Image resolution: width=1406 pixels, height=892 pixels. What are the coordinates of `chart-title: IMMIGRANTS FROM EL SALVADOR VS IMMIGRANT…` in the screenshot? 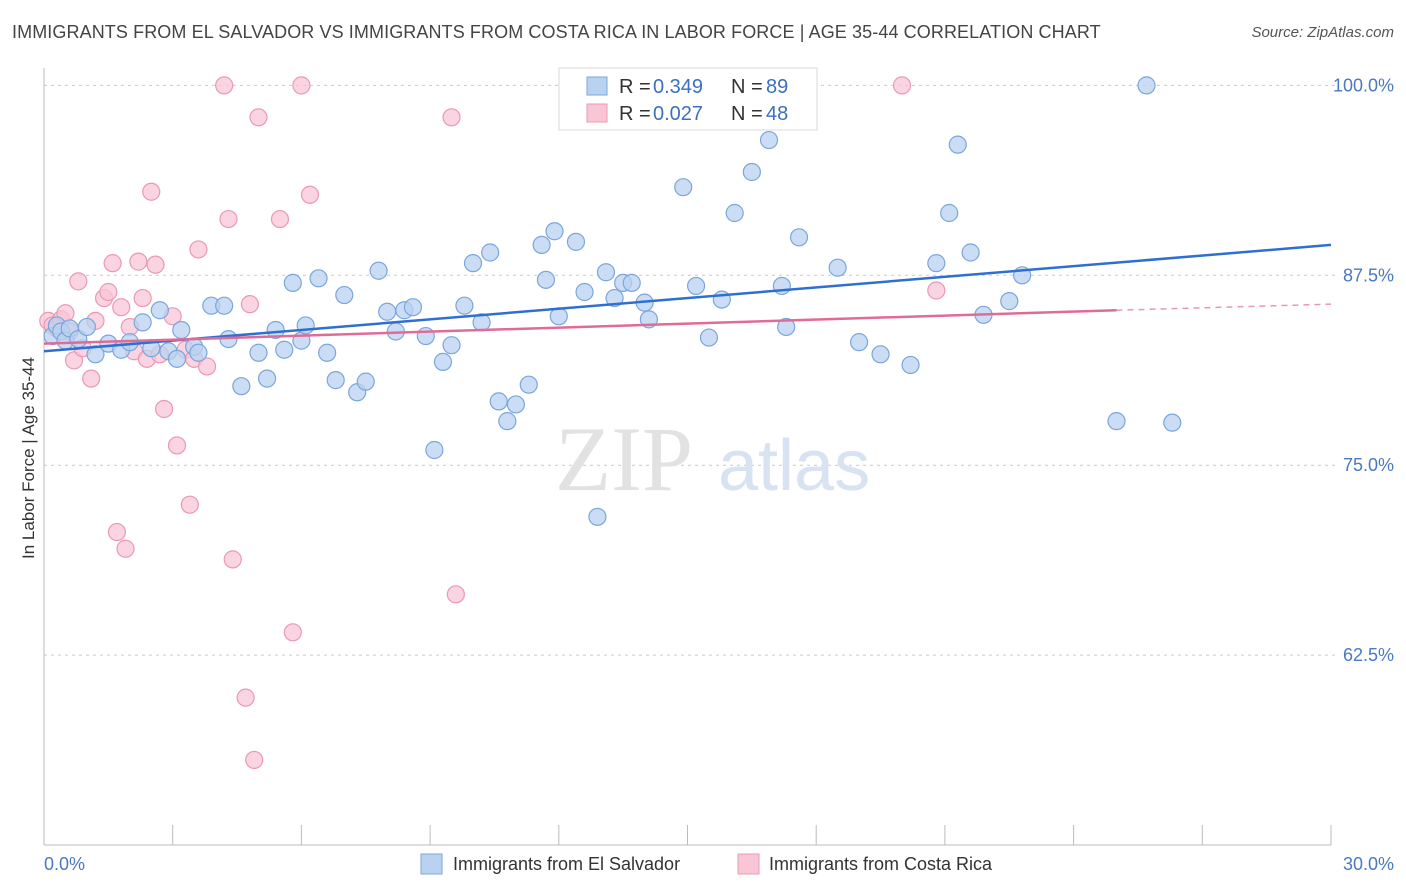 It's located at (556, 32).